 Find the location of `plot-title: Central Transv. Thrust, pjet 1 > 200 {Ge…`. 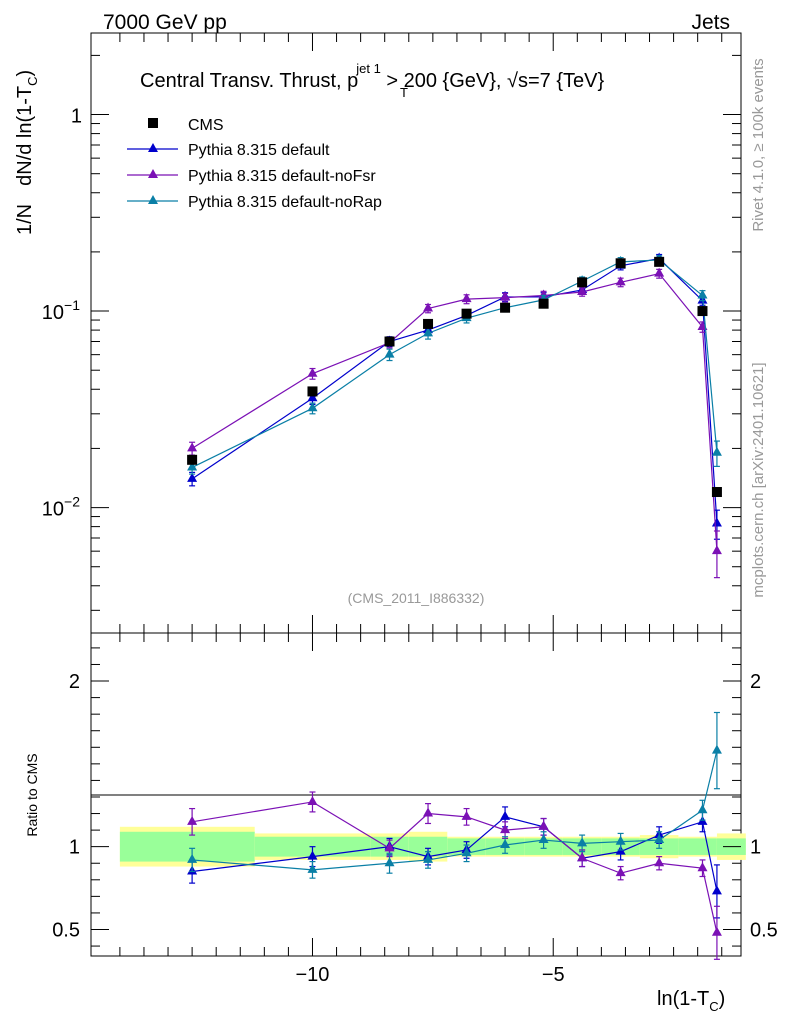

plot-title: Central Transv. Thrust, pjet 1 > 200 {Ge… is located at coordinates (372, 76).